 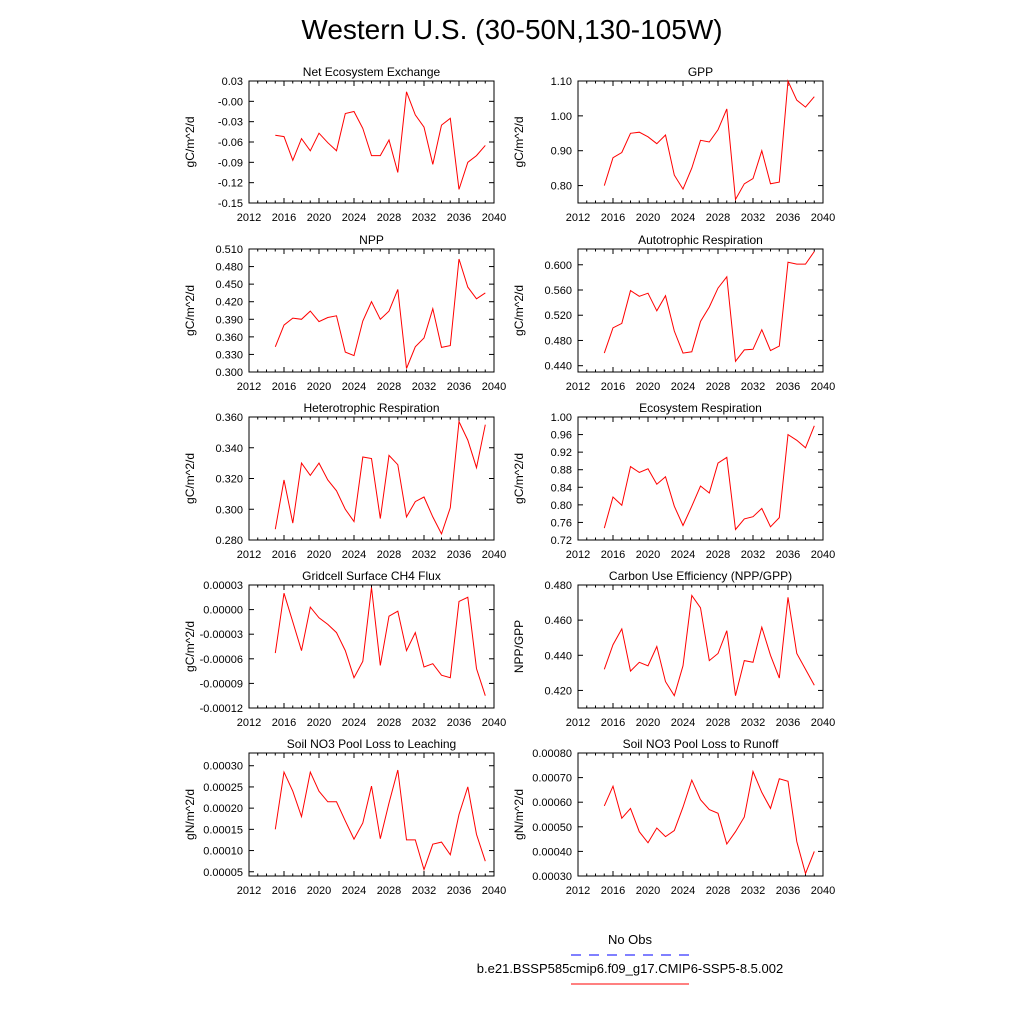 What do you see at coordinates (371, 240) in the screenshot?
I see `chart-title: NPP` at bounding box center [371, 240].